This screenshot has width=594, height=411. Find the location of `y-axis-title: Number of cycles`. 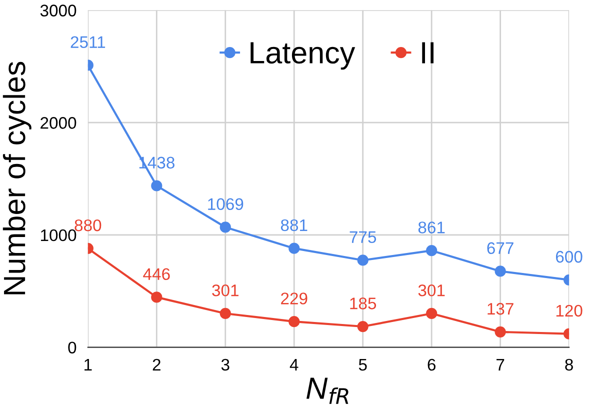

y-axis-title: Number of cycles is located at coordinates (17, 178).